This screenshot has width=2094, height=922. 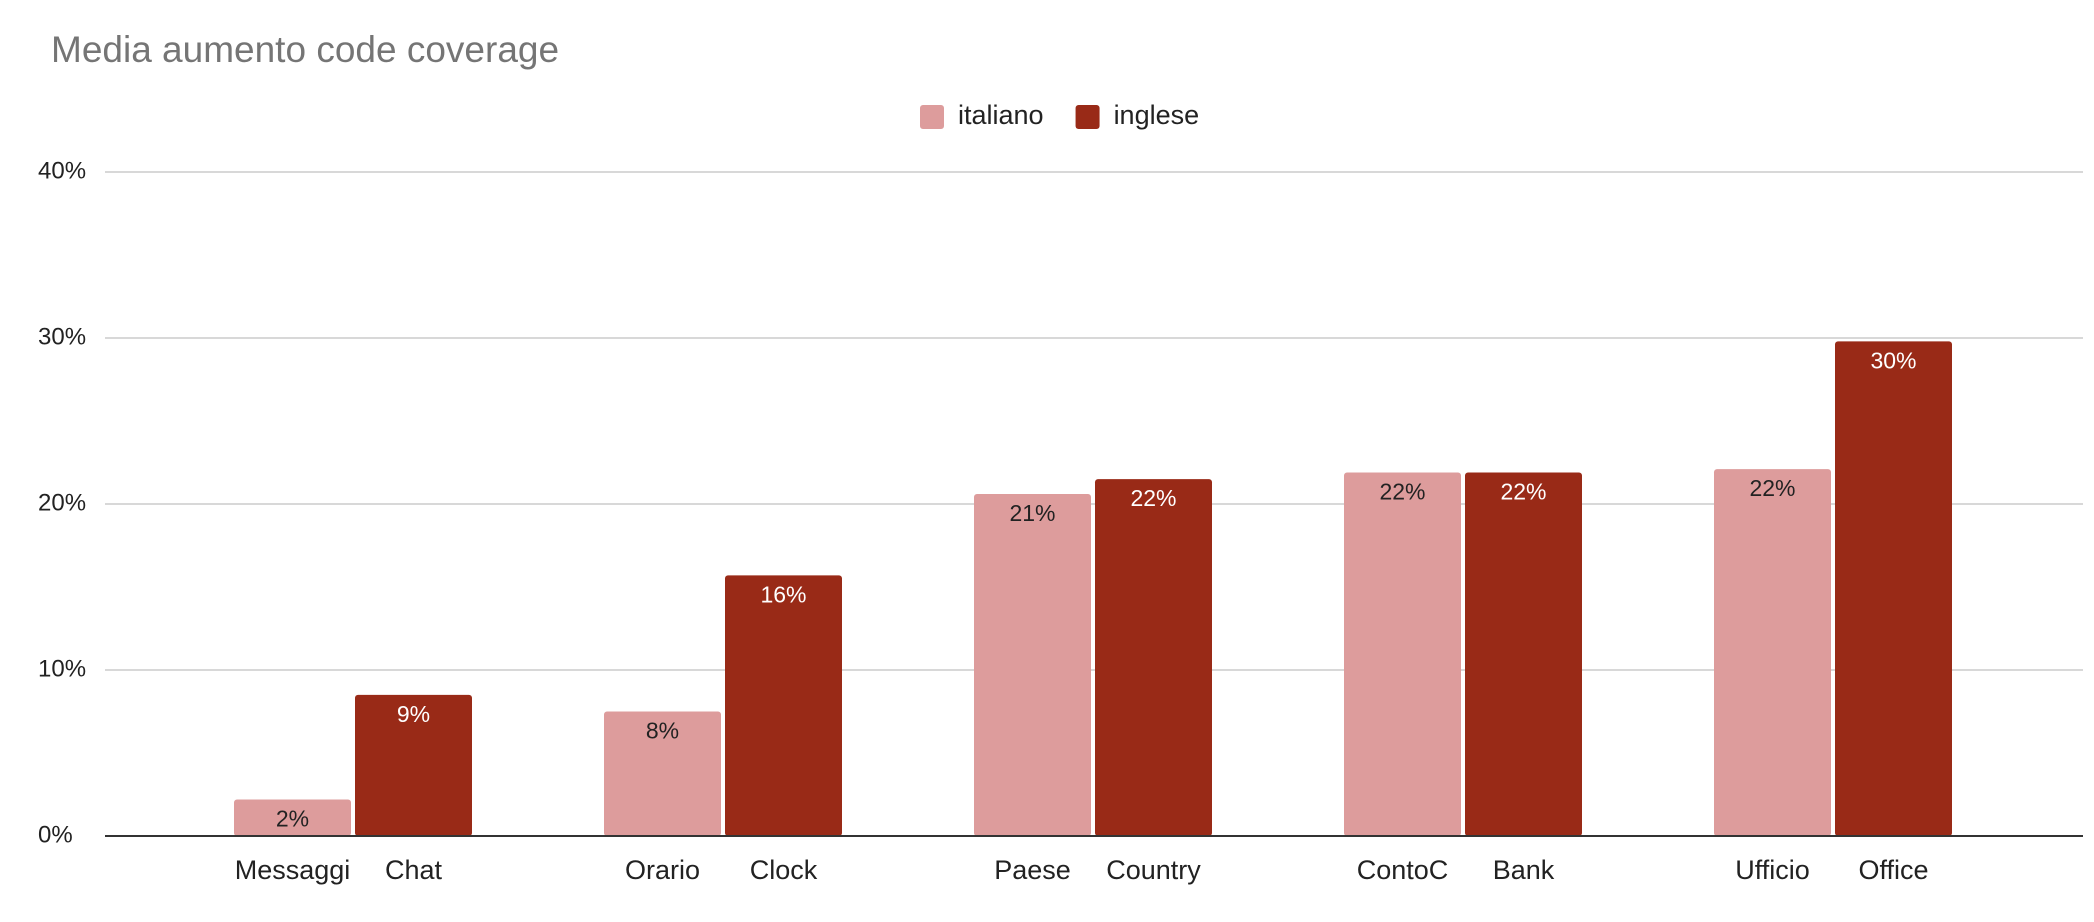 I want to click on y-tick-label: 10%, so click(x=62, y=668).